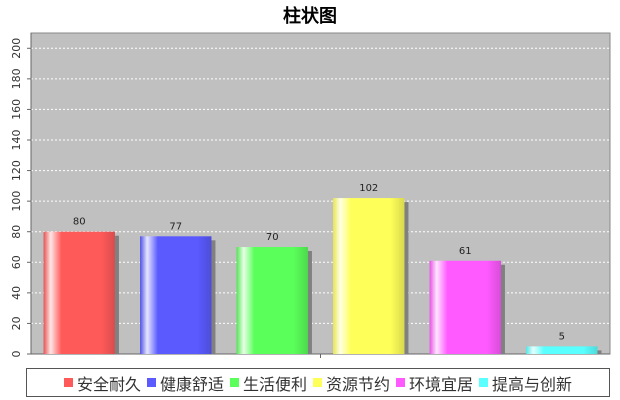  Describe the element at coordinates (16, 293) in the screenshot. I see `y-tick-label: 40` at that location.